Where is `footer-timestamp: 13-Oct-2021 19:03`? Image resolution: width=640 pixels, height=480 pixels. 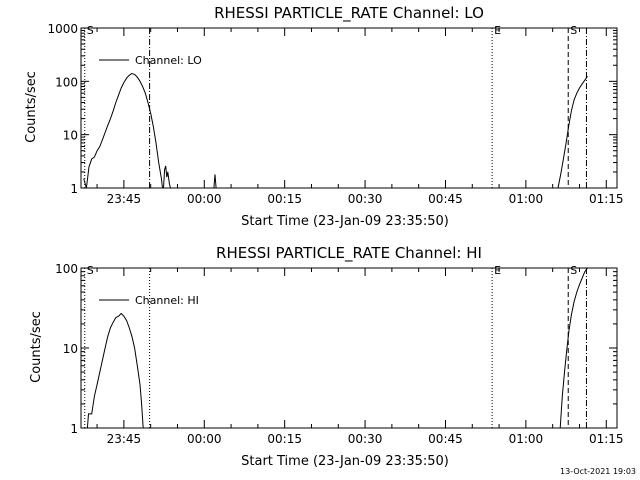
footer-timestamp: 13-Oct-2021 19:03 is located at coordinates (598, 471).